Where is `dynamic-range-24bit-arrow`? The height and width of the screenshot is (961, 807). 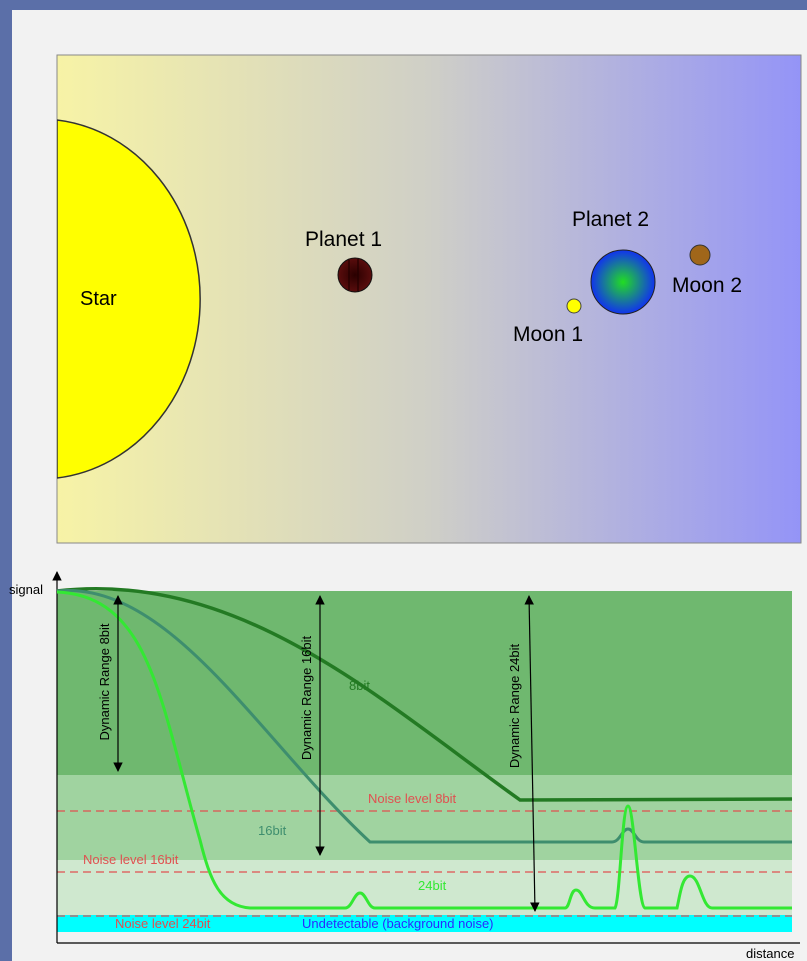 dynamic-range-24bit-arrow is located at coordinates (532, 753).